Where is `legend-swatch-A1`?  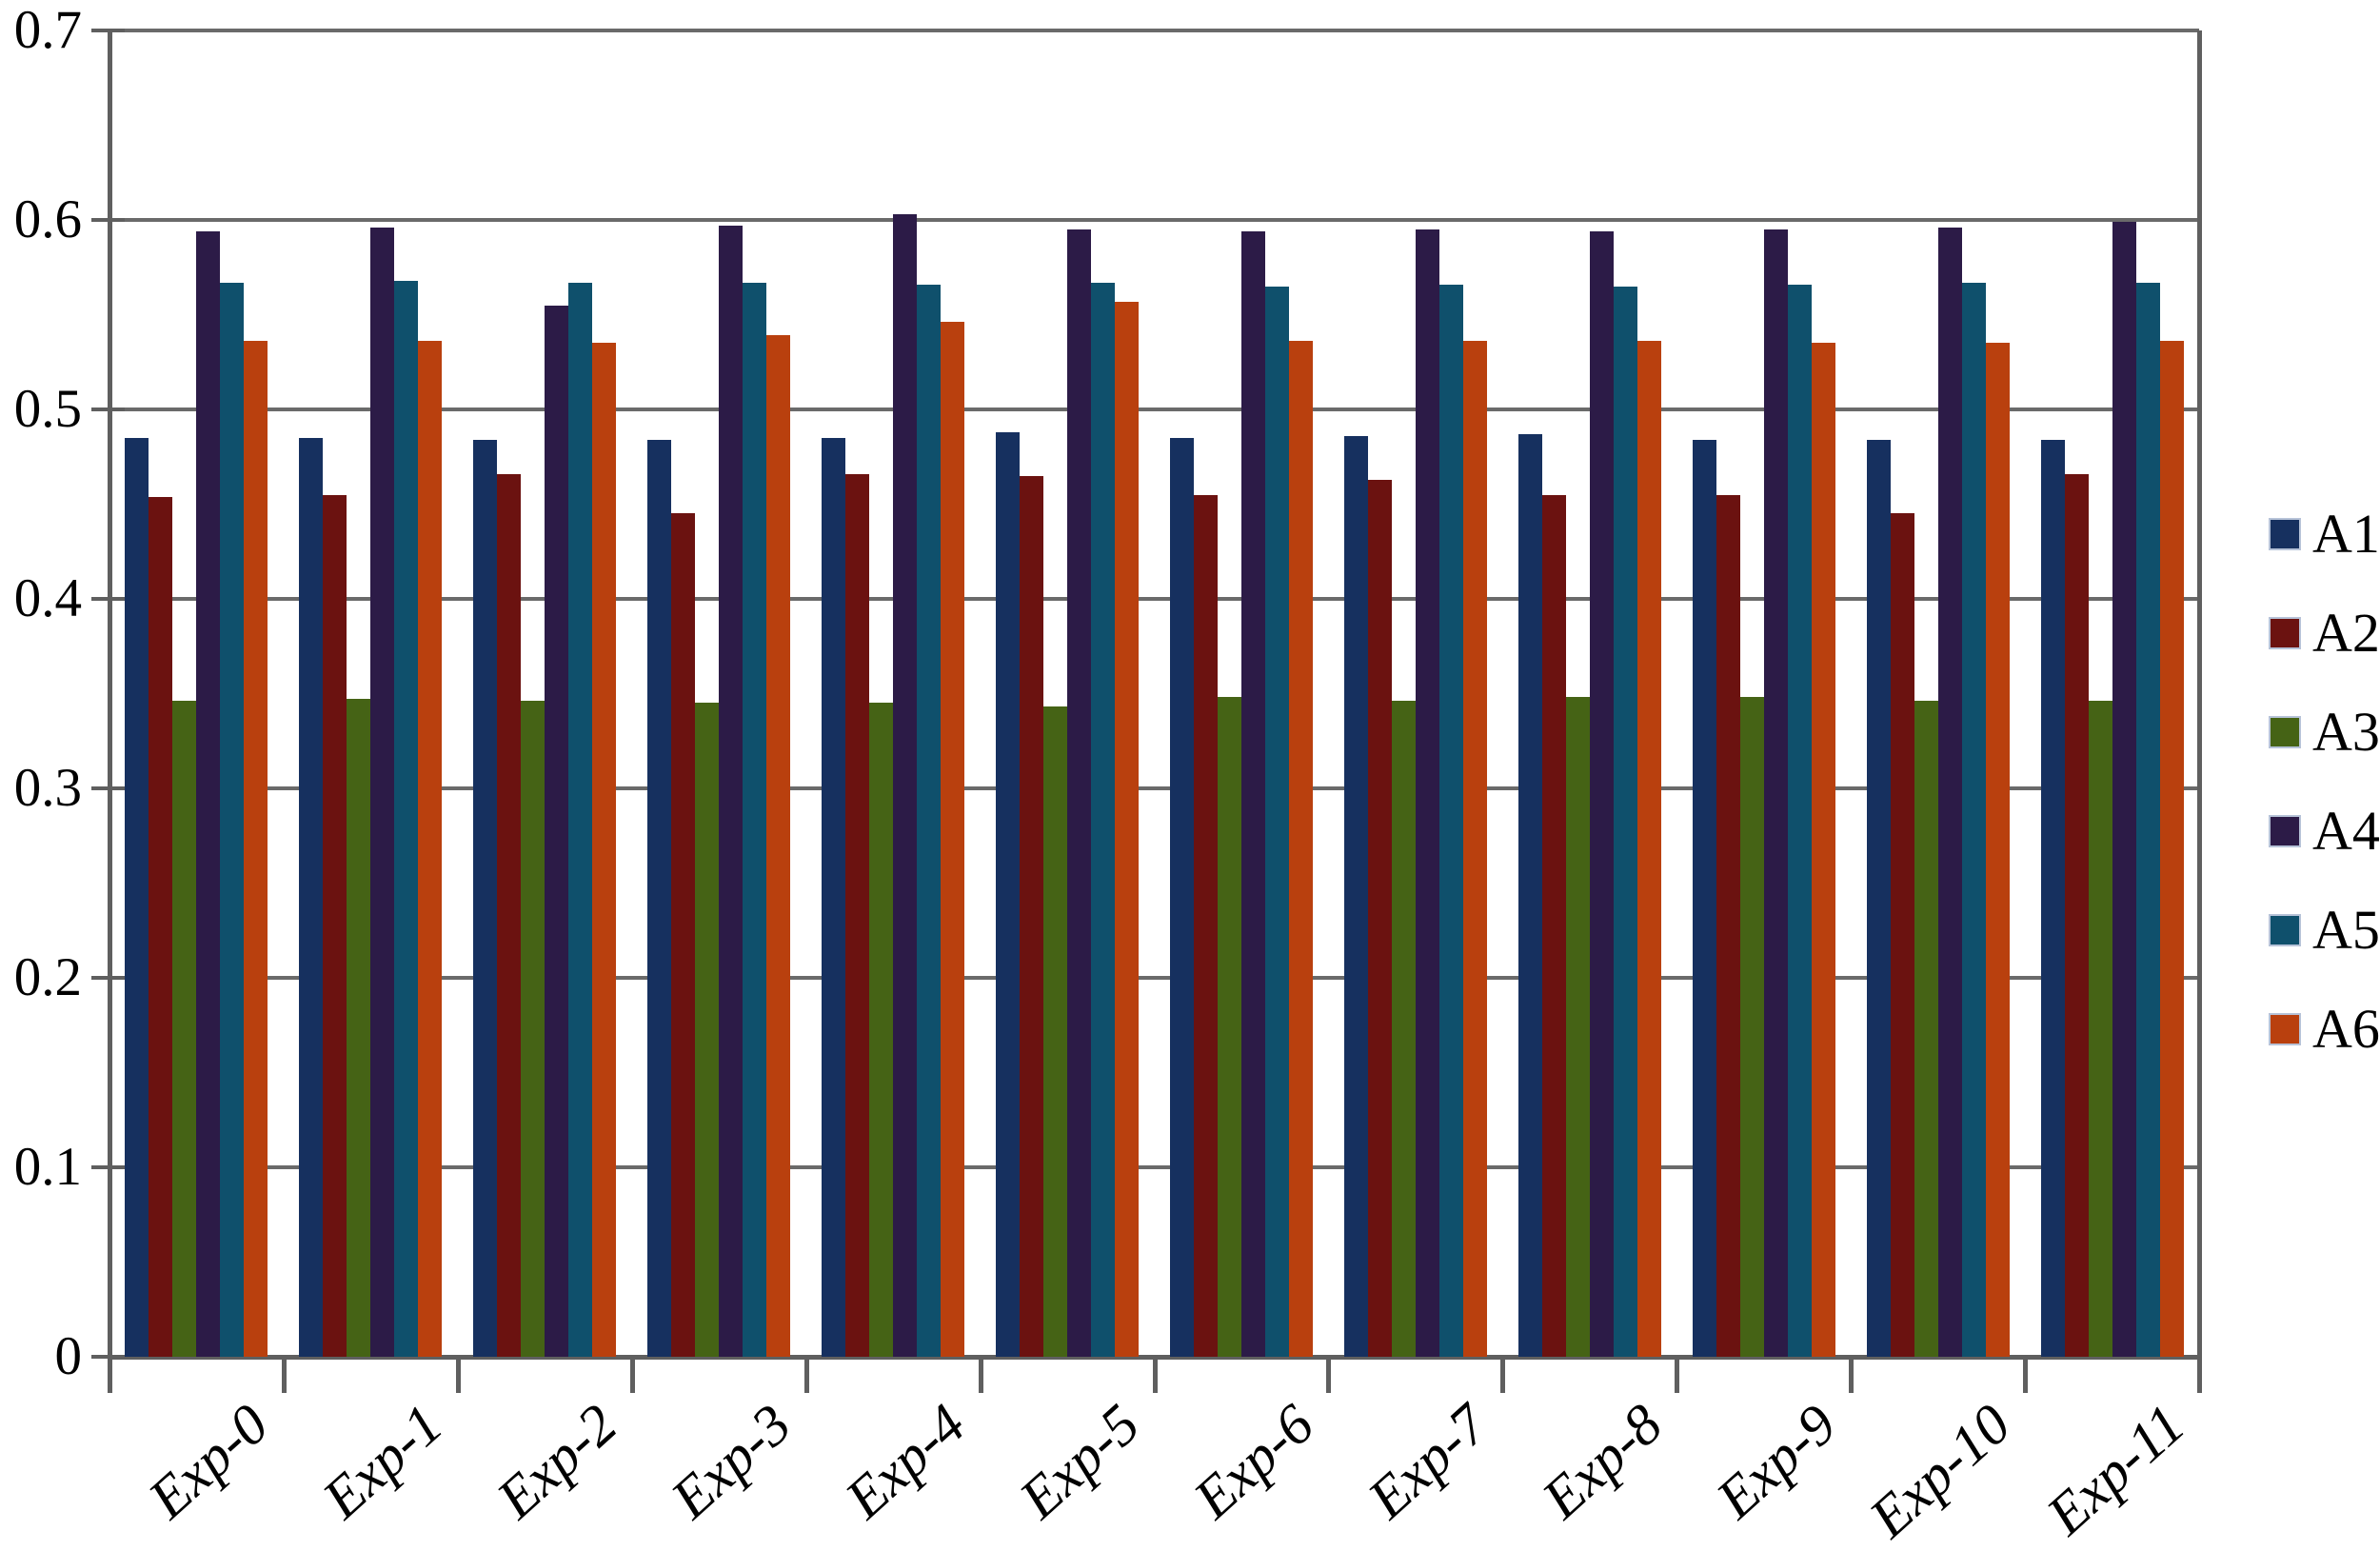
legend-swatch-A1 is located at coordinates (2285, 534).